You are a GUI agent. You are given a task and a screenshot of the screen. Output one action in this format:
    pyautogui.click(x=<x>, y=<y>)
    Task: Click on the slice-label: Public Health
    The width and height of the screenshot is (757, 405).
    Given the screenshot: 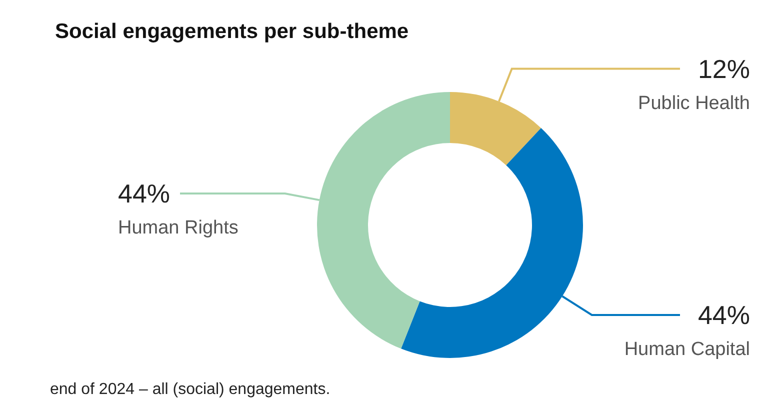 What is the action you would take?
    pyautogui.click(x=694, y=103)
    